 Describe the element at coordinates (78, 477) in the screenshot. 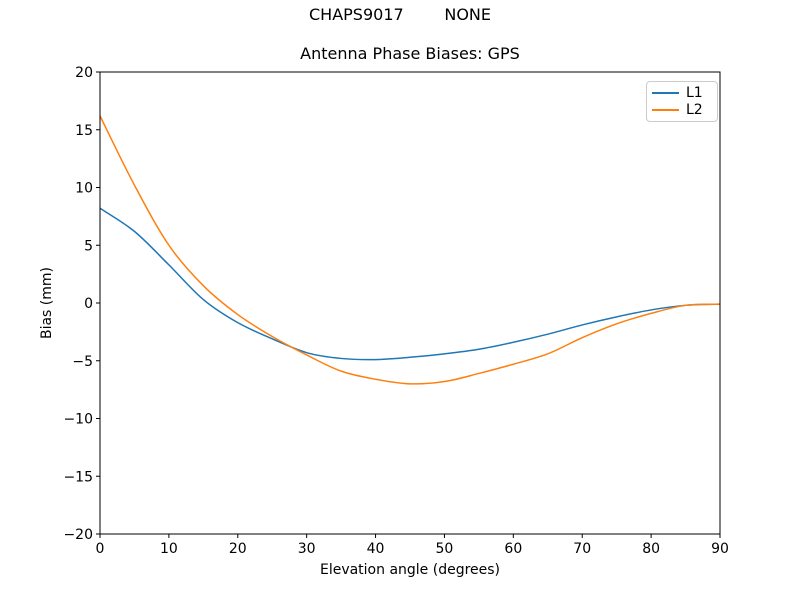

I see `y-tick-label: −15` at that location.